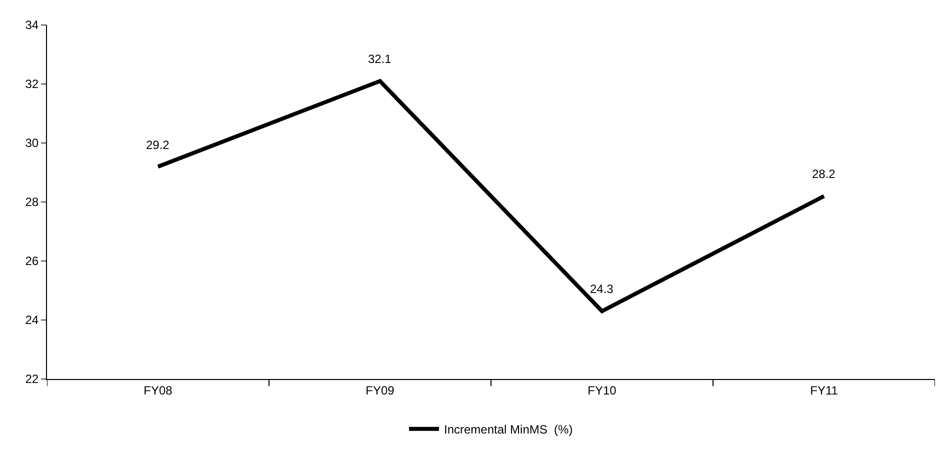  I want to click on y-tick-label: 26, so click(32, 261).